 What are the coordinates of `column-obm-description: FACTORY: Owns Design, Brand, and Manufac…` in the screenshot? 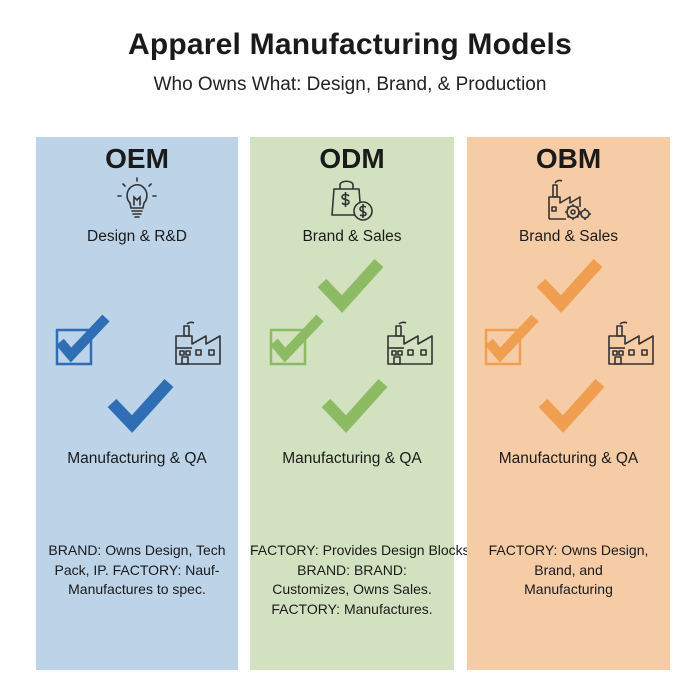 It's located at (568, 570).